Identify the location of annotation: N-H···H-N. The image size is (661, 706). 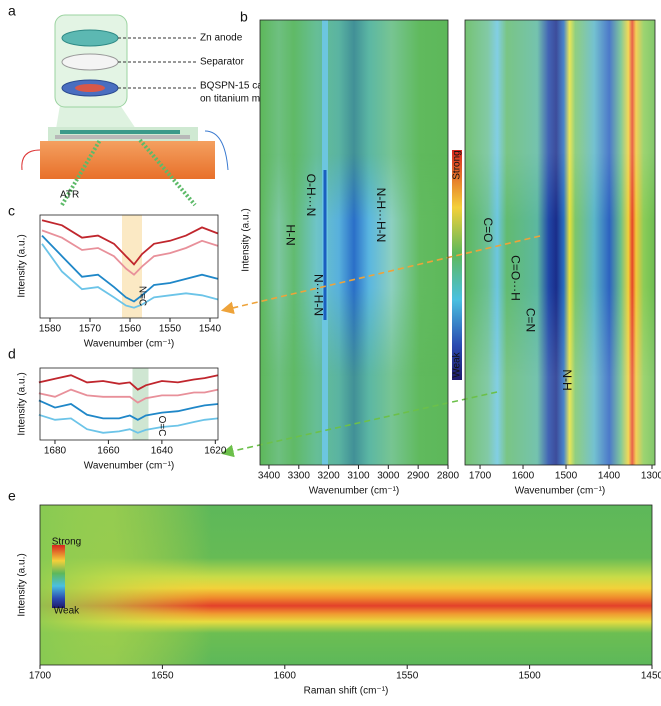
(381, 215).